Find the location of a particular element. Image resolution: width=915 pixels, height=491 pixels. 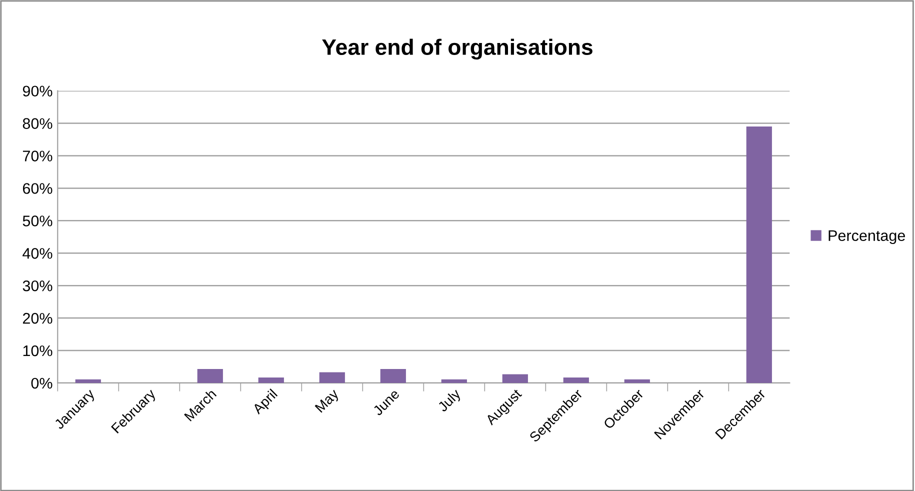

y-tick-label: 20% is located at coordinates (37, 318).